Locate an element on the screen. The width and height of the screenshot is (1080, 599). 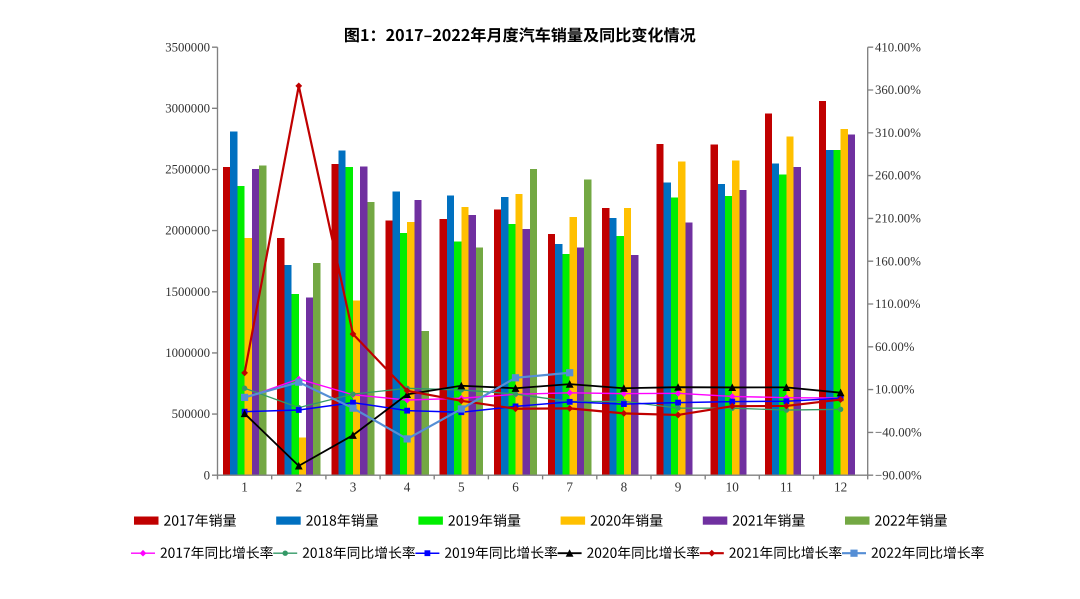
svg-text: 3 is located at coordinates (353, 487).